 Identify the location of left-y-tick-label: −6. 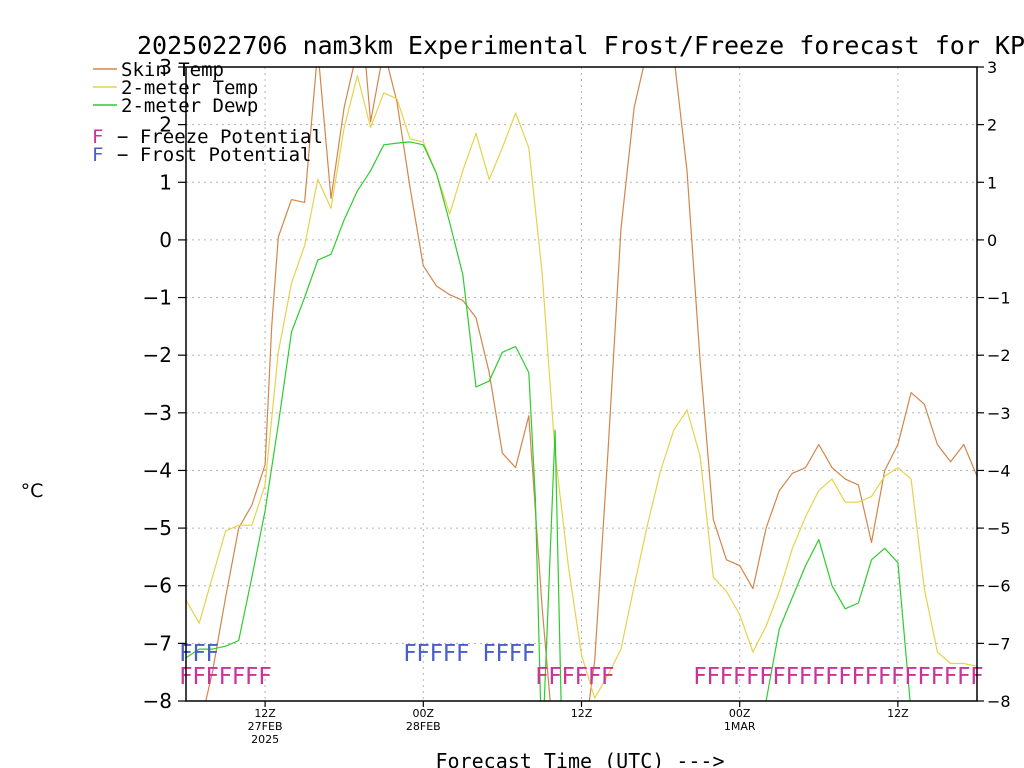
(157, 586).